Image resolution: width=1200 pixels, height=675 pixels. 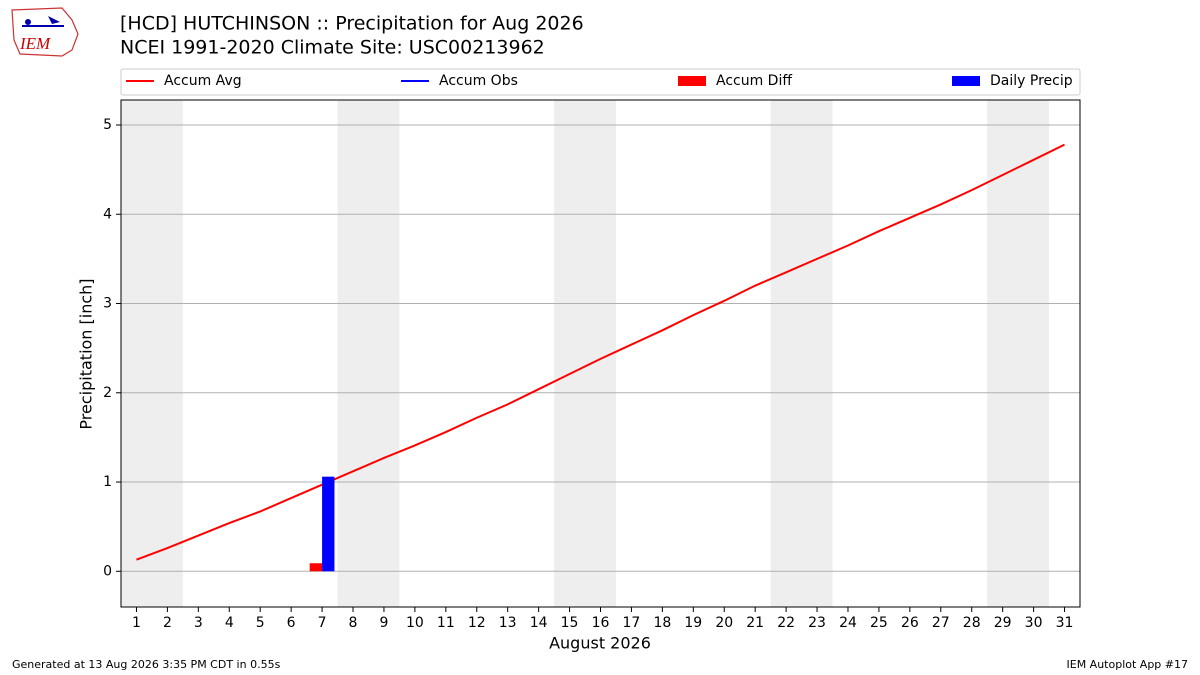 What do you see at coordinates (1034, 623) in the screenshot?
I see `x-tick-label: 30` at bounding box center [1034, 623].